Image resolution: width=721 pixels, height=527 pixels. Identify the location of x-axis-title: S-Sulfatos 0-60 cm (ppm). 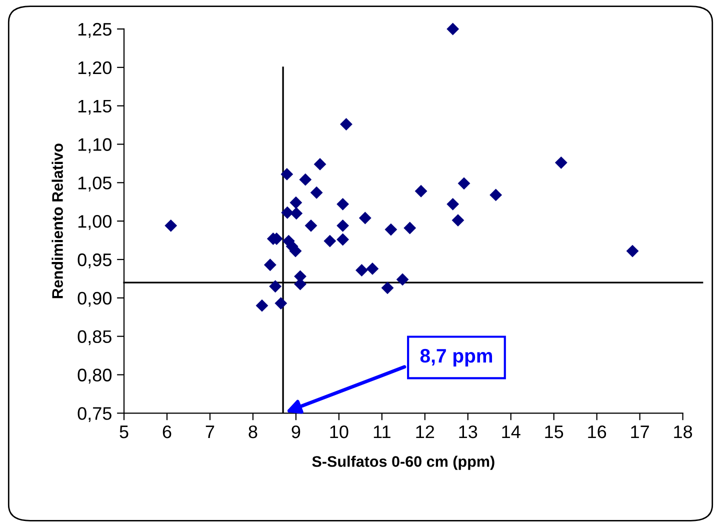
(403, 463).